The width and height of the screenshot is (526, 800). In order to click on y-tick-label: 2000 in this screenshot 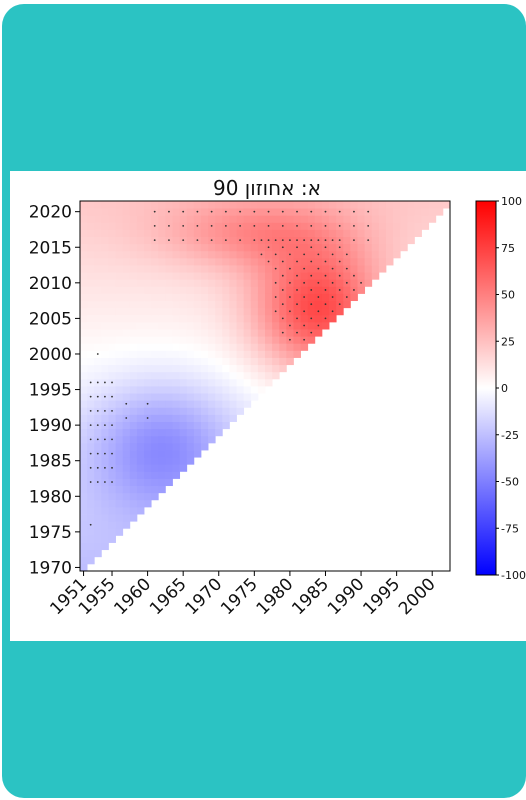, I will do `click(50, 355)`.